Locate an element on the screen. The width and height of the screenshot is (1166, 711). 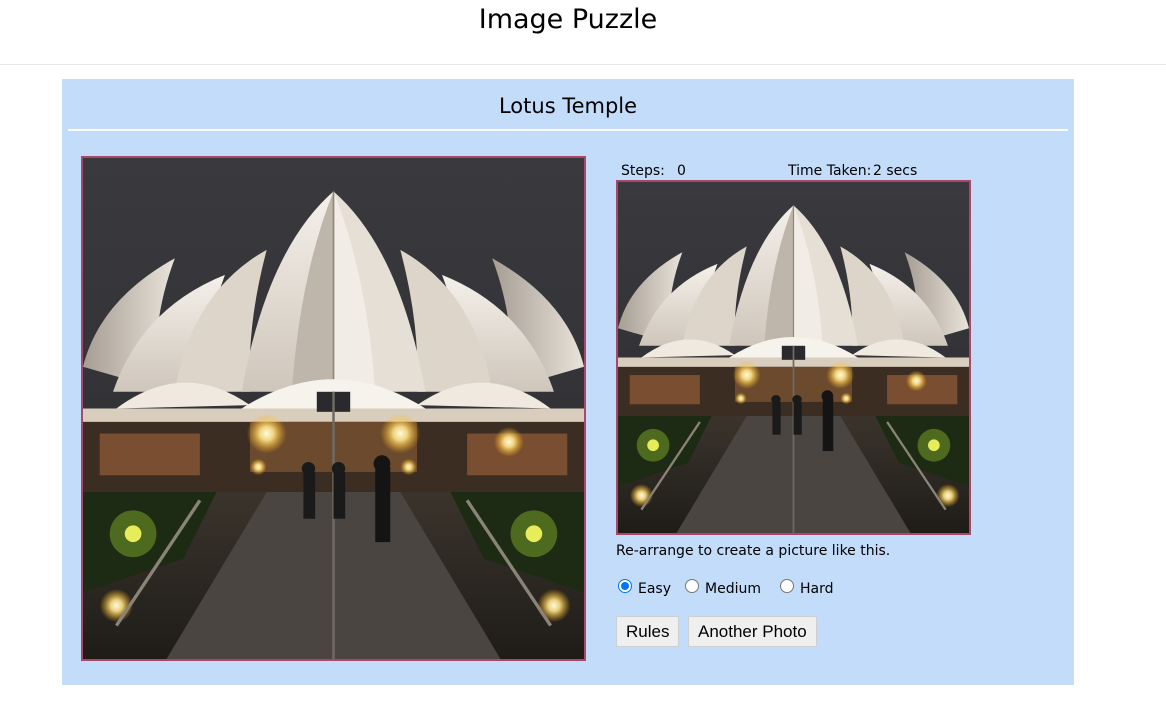
level-medium-label: Medium is located at coordinates (733, 589).